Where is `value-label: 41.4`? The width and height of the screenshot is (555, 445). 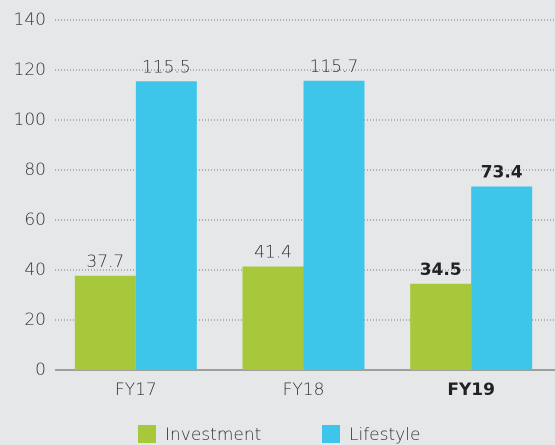 value-label: 41.4 is located at coordinates (273, 253).